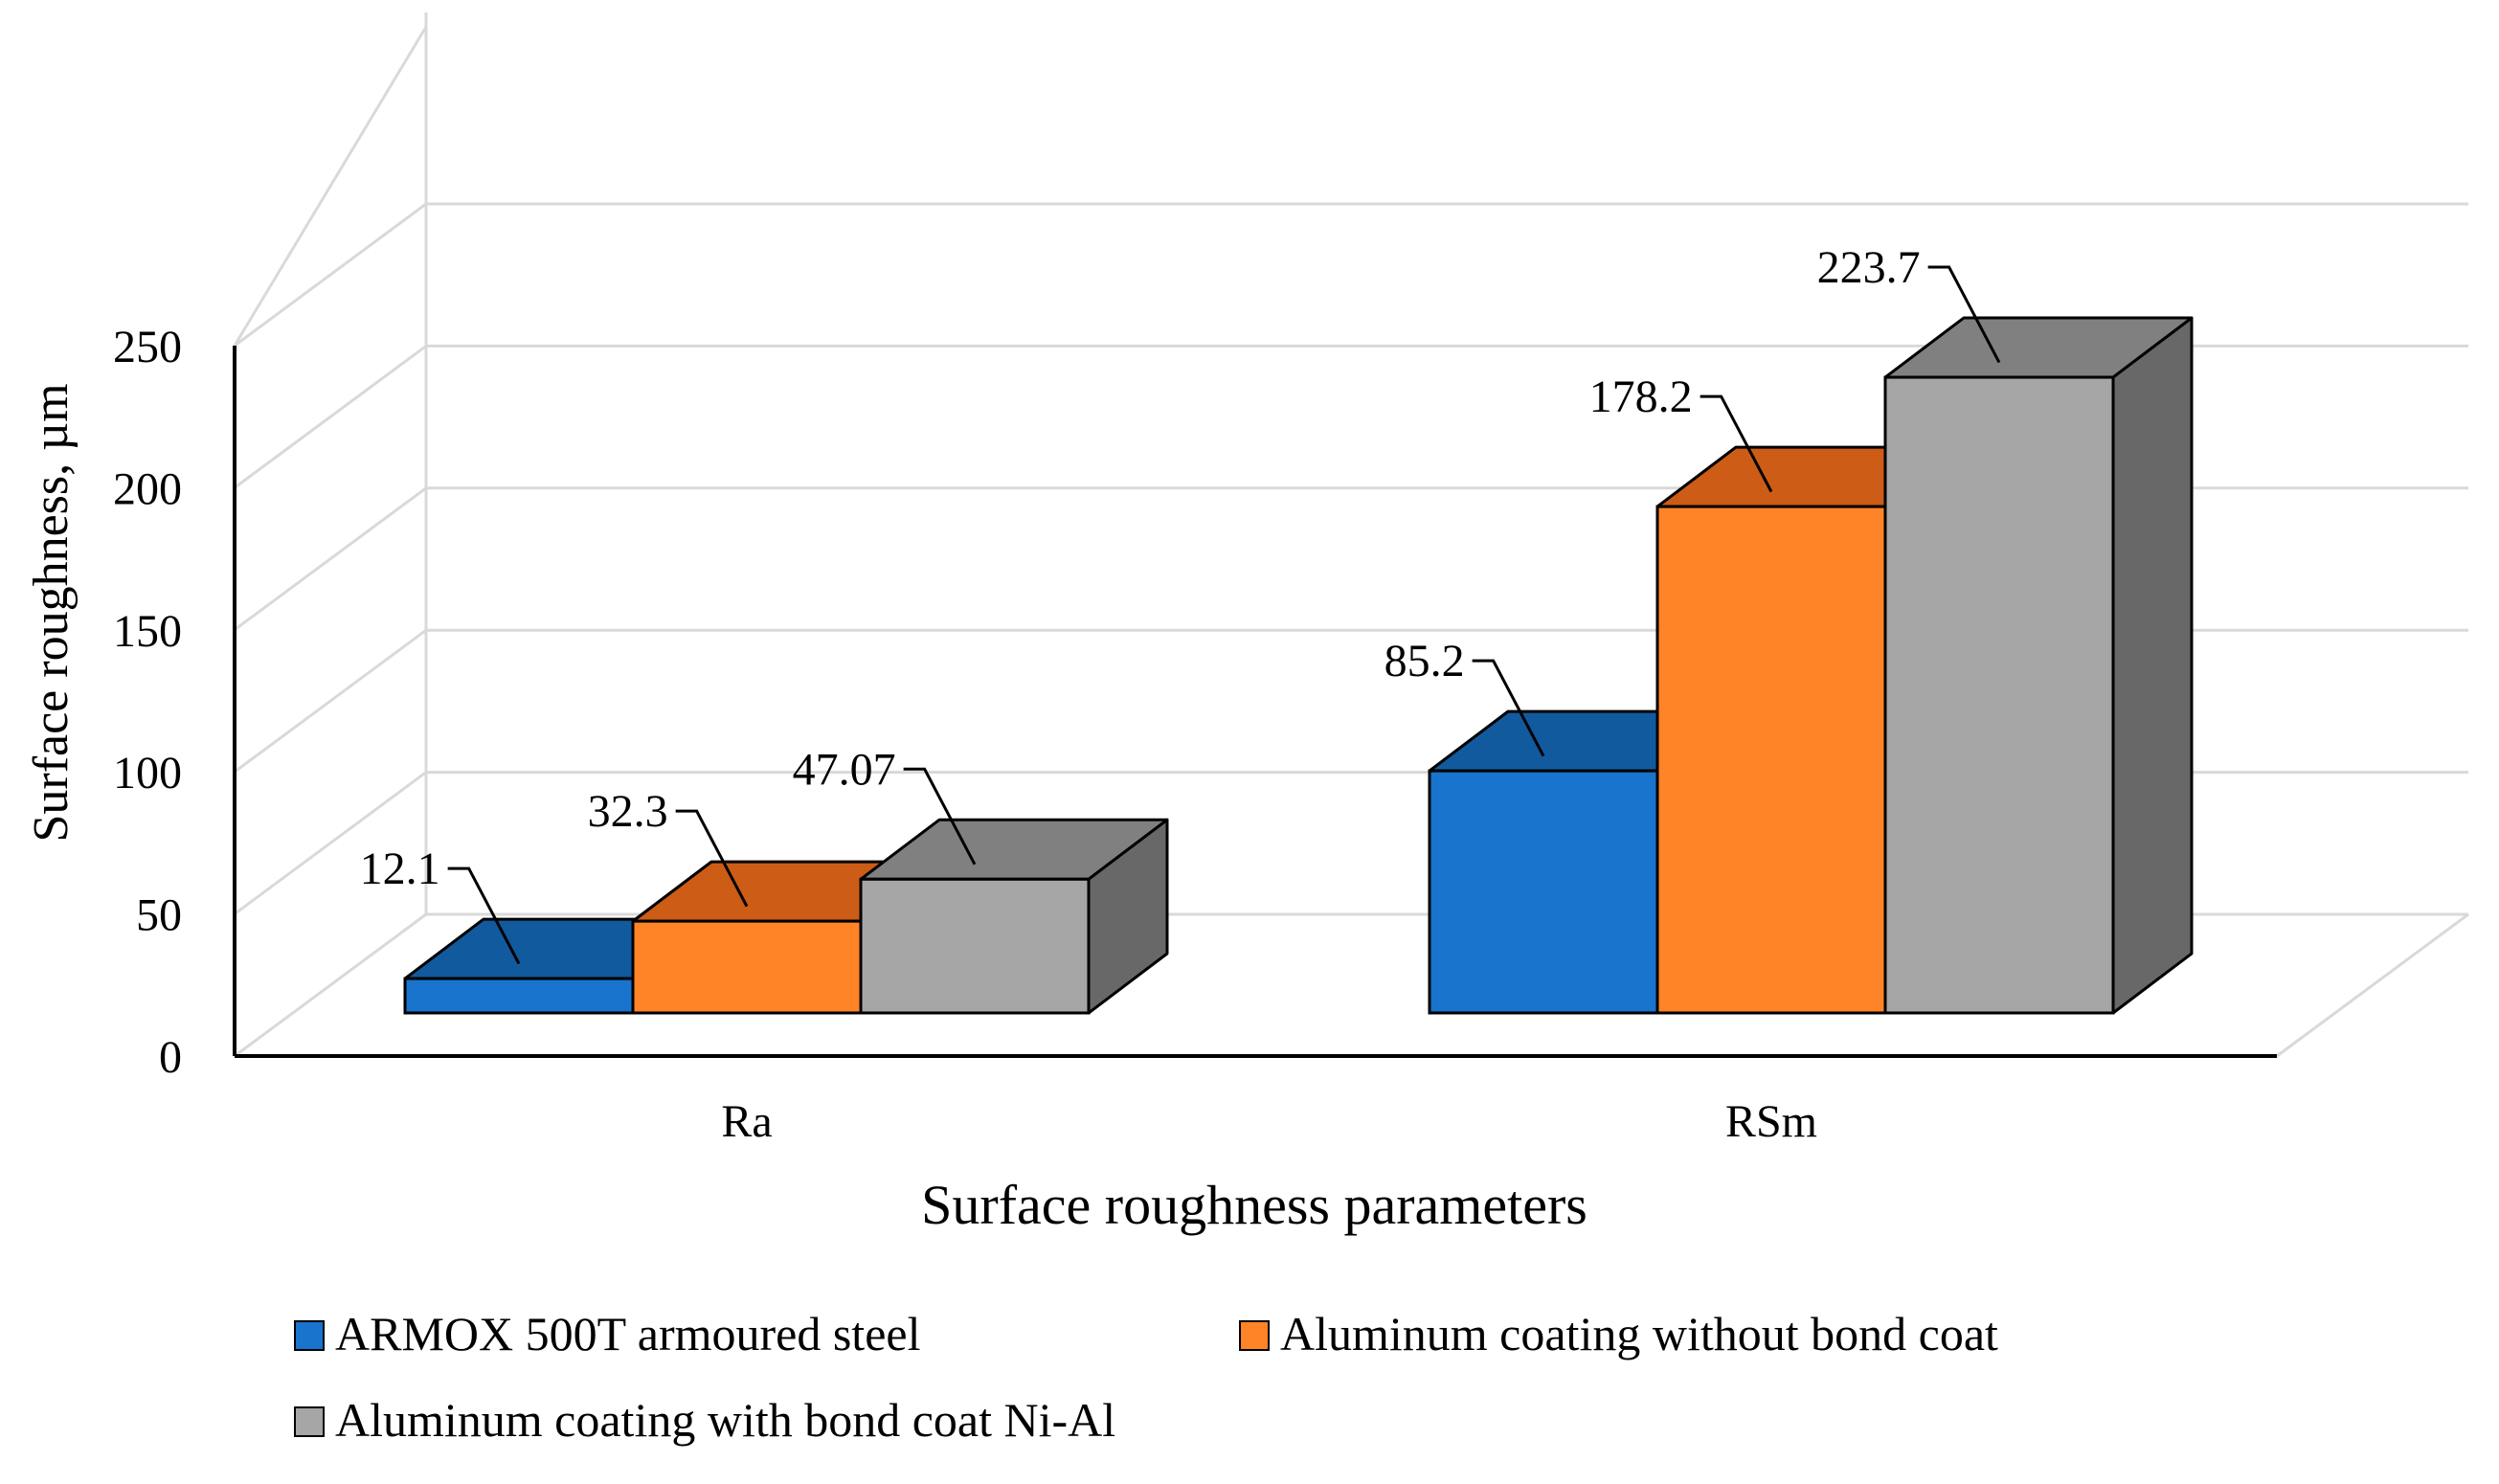 The height and width of the screenshot is (1484, 2499). I want to click on y-tick-label: 50, so click(159, 915).